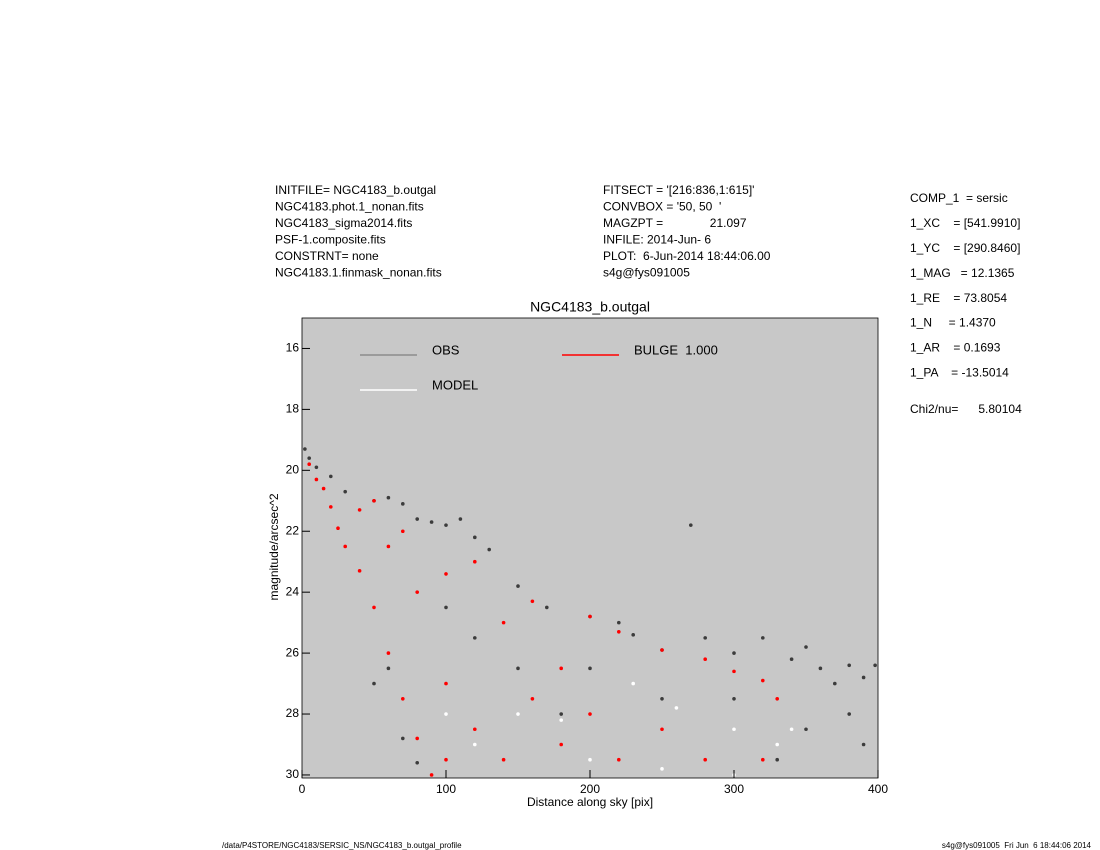 This screenshot has height=850, width=1100. I want to click on y-tick-label: 24, so click(293, 591).